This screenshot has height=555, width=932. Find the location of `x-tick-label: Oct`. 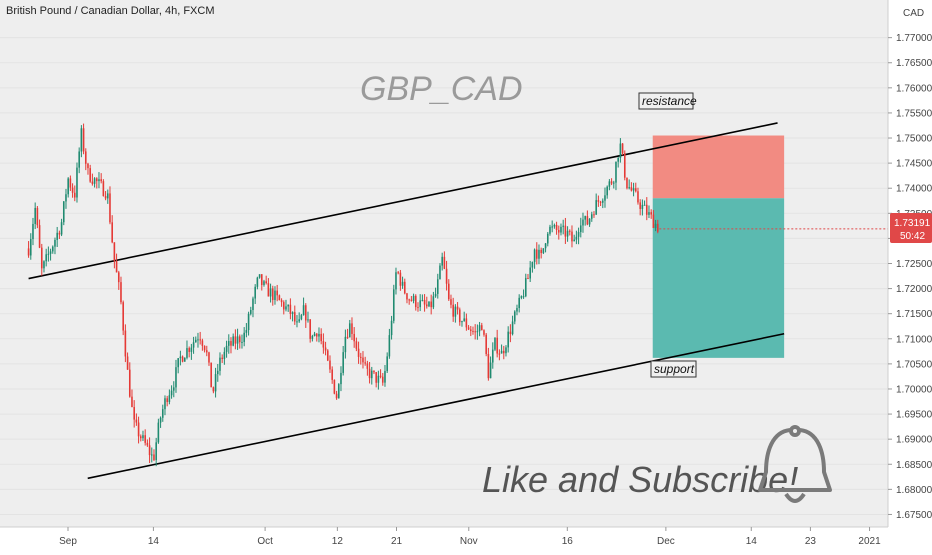

x-tick-label: Oct is located at coordinates (265, 541).